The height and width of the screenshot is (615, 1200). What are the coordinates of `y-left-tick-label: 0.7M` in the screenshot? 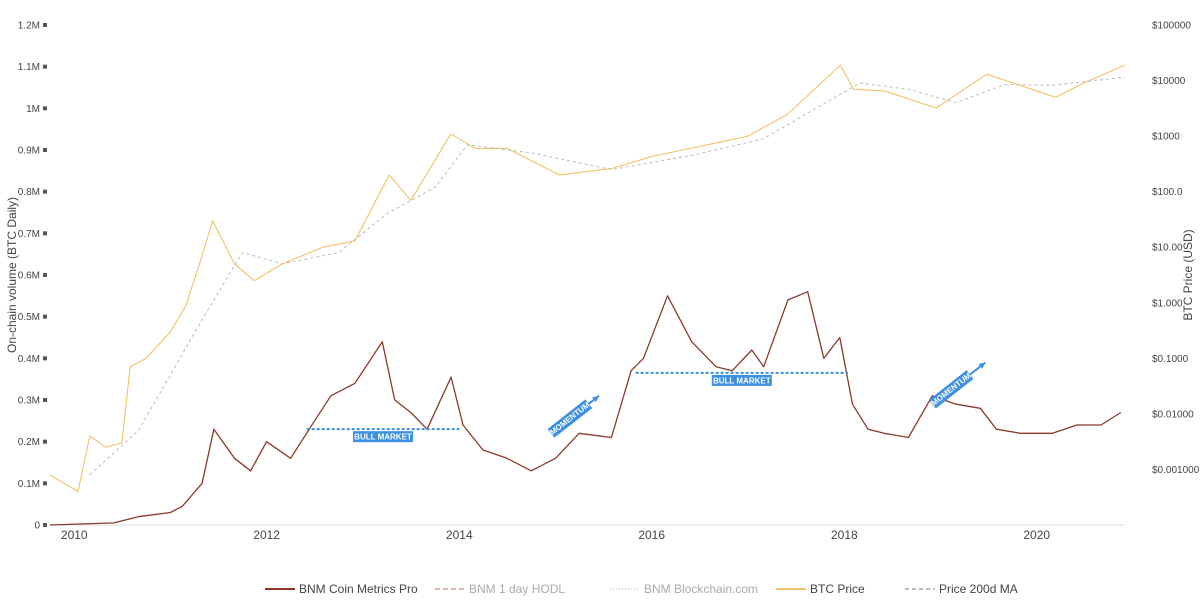 It's located at (29, 234).